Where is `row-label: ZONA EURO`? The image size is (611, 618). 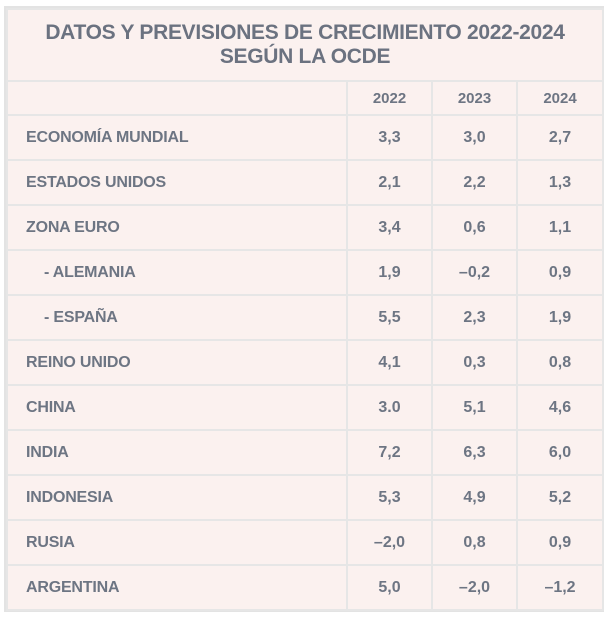
row-label: ZONA EURO is located at coordinates (177, 227).